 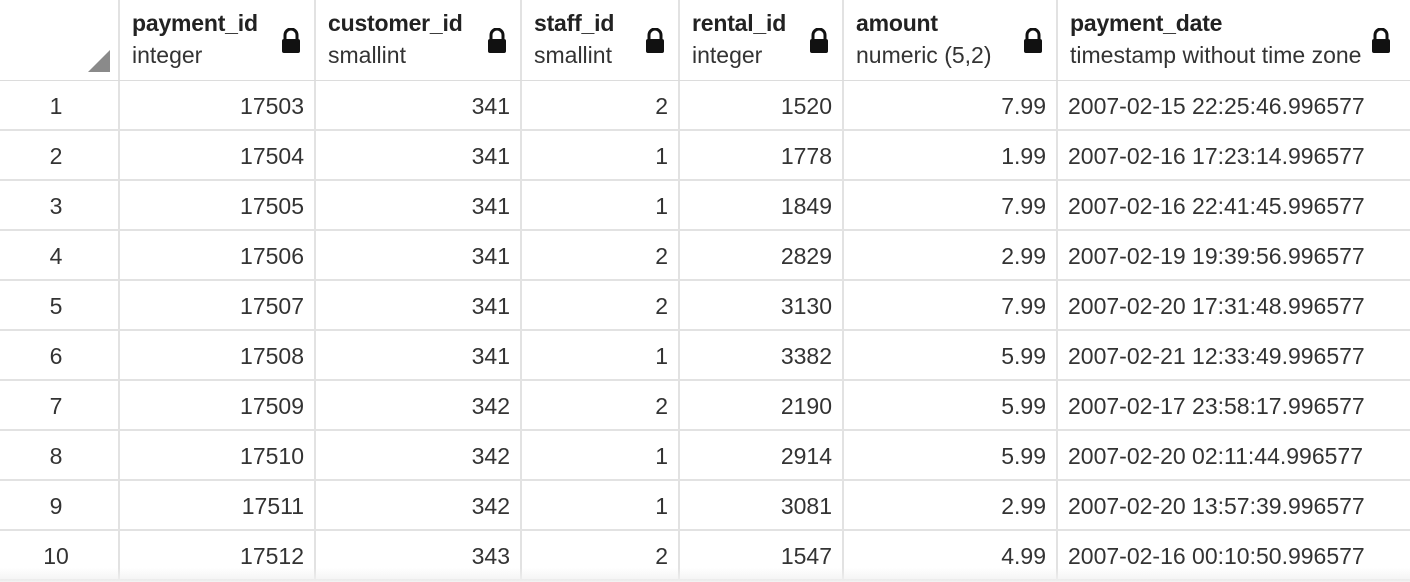 I want to click on cell-payment-id: 17508, so click(x=218, y=355).